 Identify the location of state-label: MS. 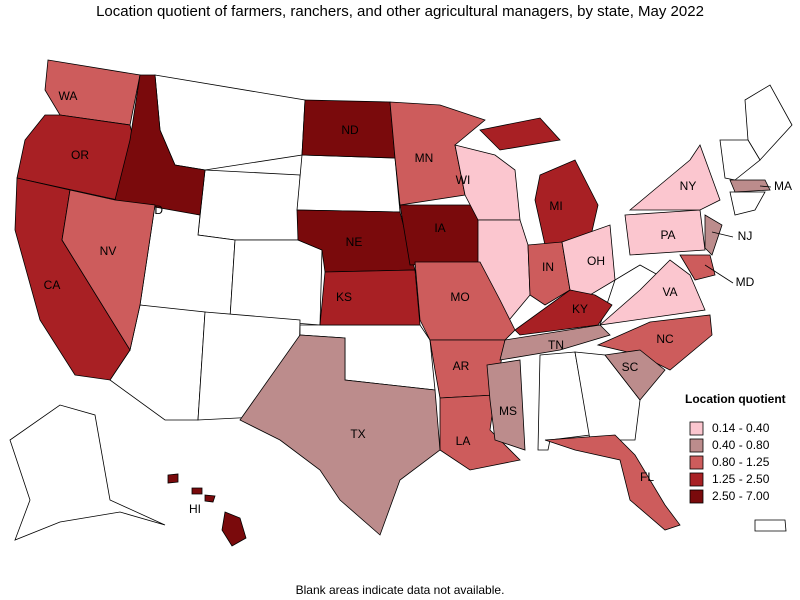
(508, 411).